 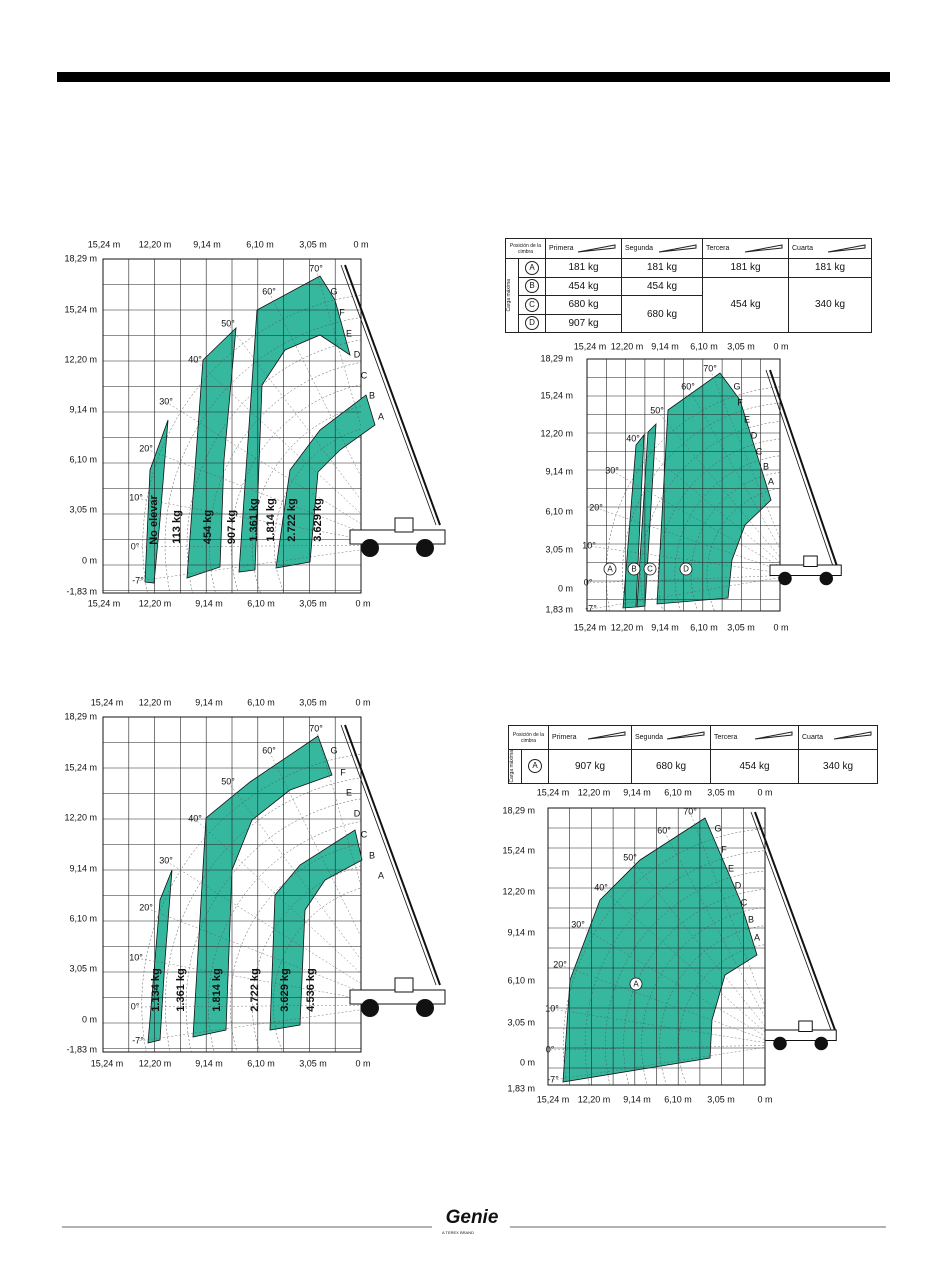 I want to click on cell: 907 kg, so click(x=583, y=323).